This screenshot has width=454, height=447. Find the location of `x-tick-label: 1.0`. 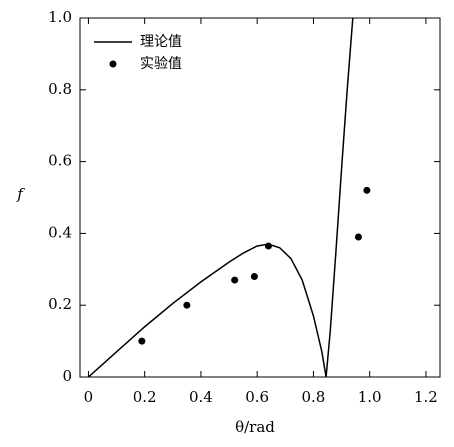

x-tick-label: 1.0 is located at coordinates (370, 397).